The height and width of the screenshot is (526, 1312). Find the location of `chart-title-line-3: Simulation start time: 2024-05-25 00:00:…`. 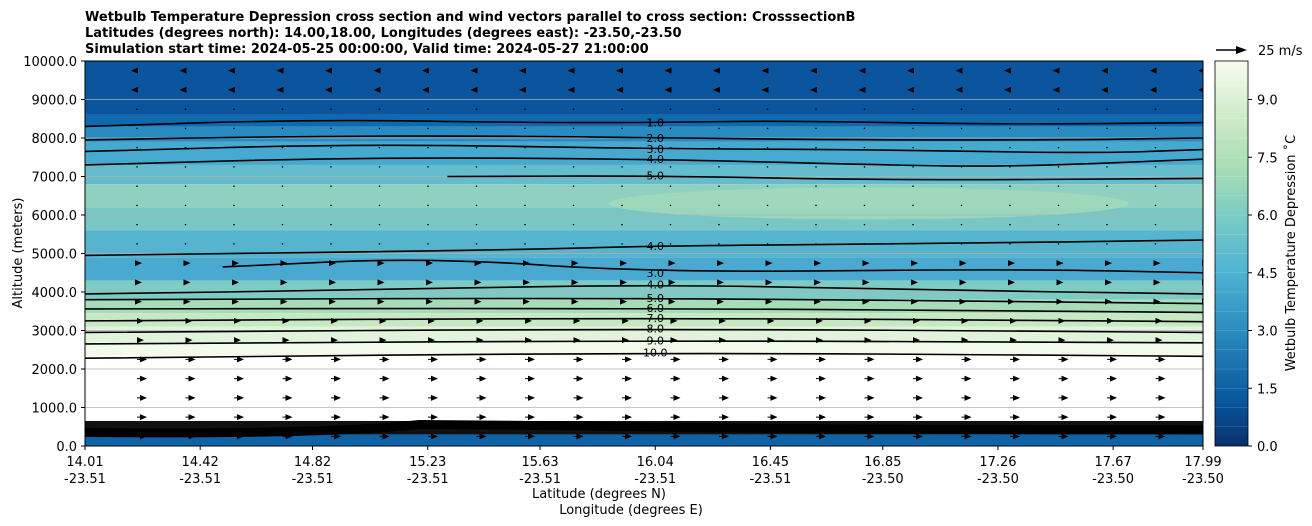

chart-title-line-3: Simulation start time: 2024-05-25 00:00:… is located at coordinates (367, 49).